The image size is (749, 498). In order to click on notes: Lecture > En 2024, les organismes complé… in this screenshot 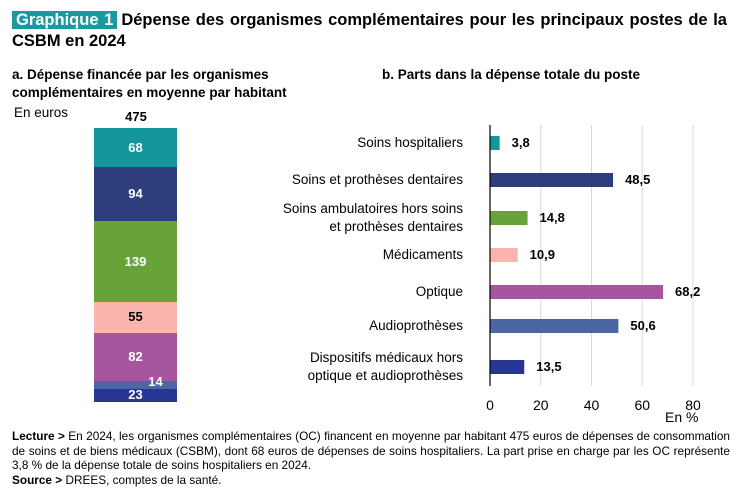, I will do `click(371, 458)`.